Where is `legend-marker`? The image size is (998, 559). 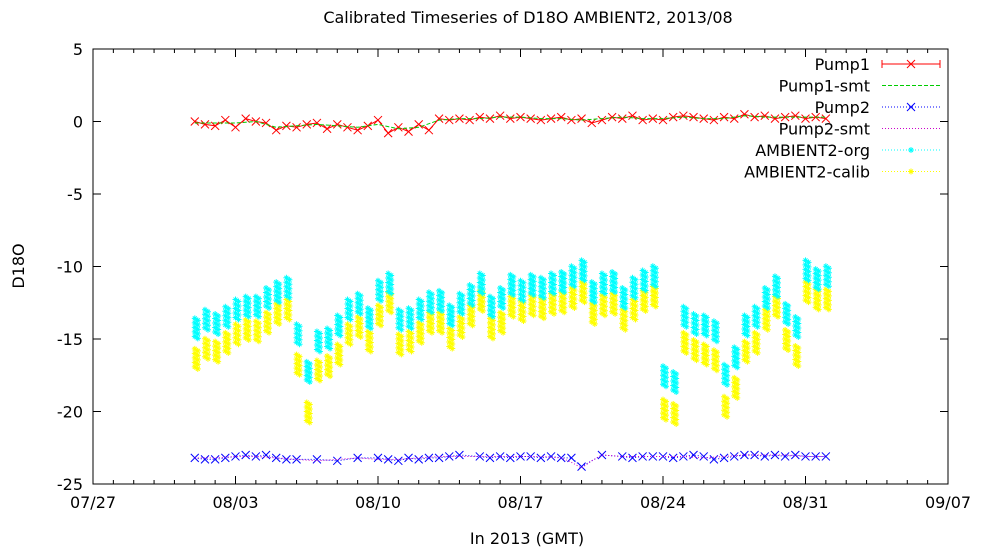
legend-marker is located at coordinates (911, 64).